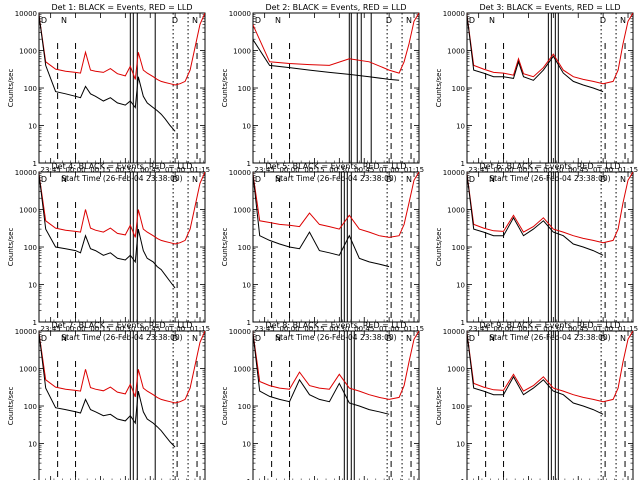 The width and height of the screenshot is (640, 480). I want to click on panel-title: Det 3: BLACK = Events, RED = LLD, so click(550, 7).